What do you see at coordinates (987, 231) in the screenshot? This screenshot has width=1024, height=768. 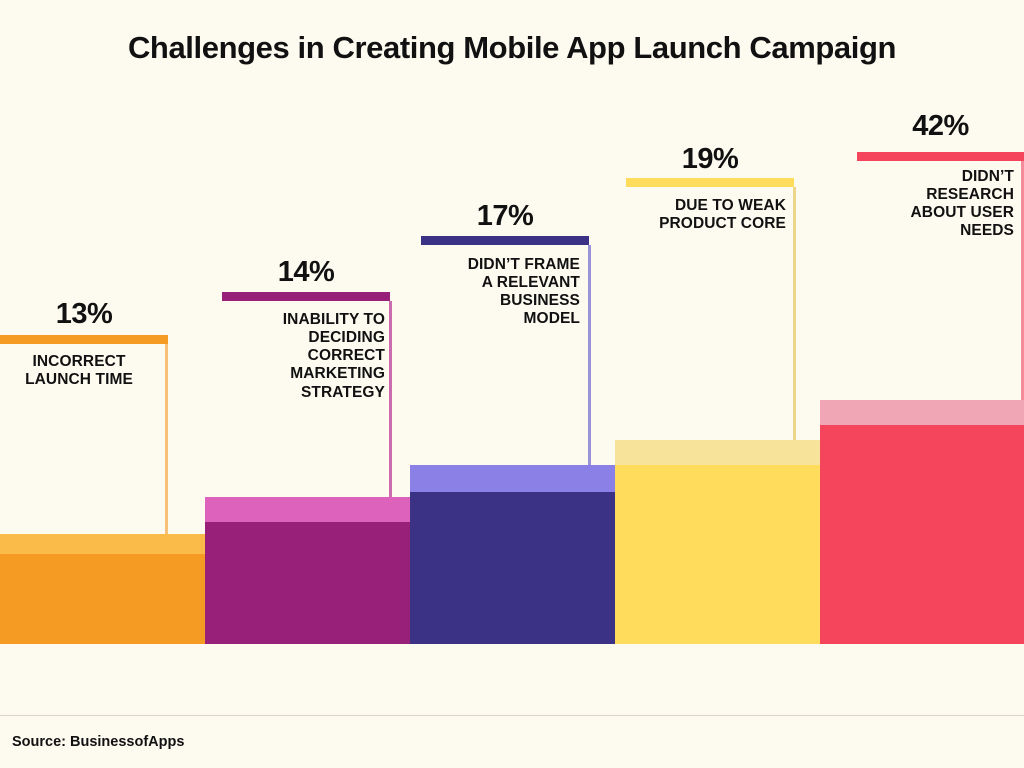 I see `category-line: NEEDS` at bounding box center [987, 231].